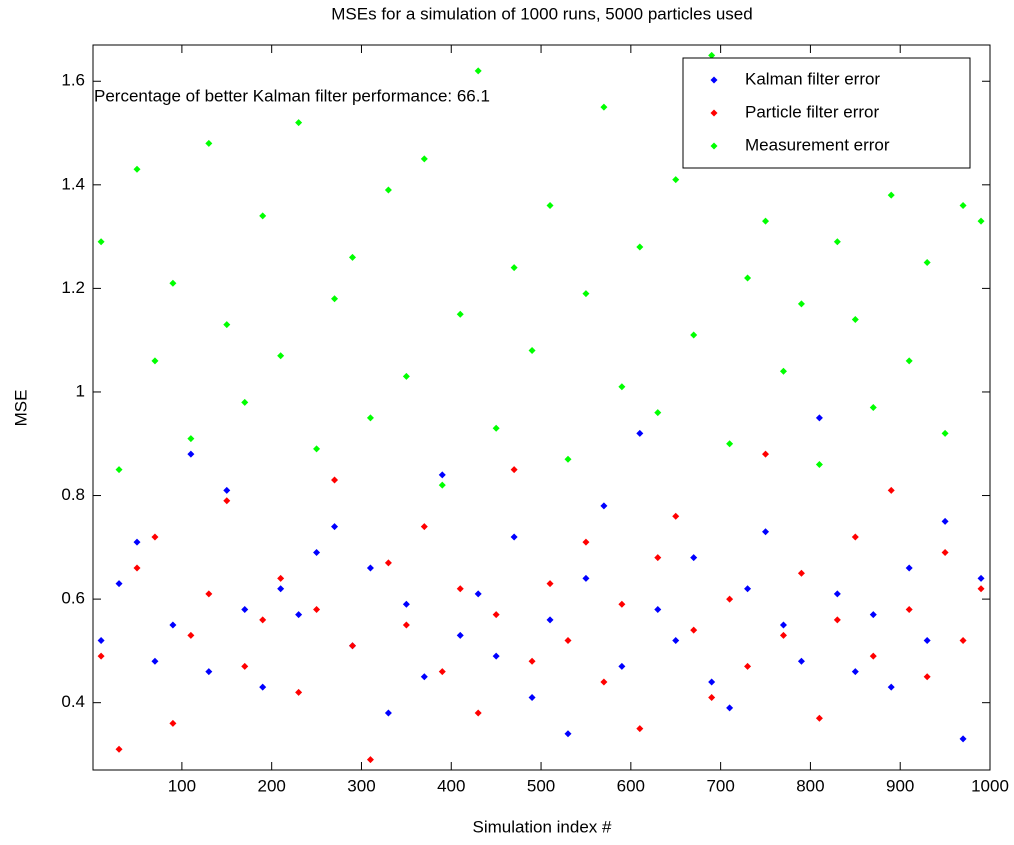 Image resolution: width=1014 pixels, height=845 pixels. I want to click on x-tick-label: 300, so click(361, 785).